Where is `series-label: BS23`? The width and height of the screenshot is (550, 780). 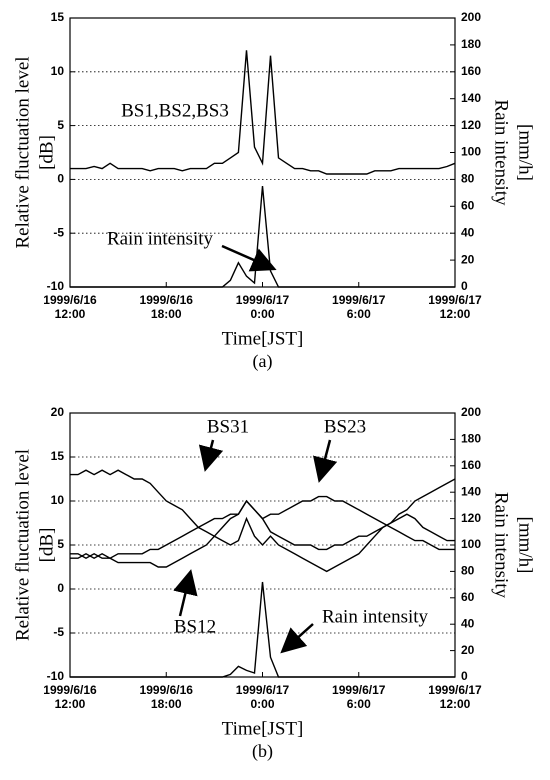 series-label: BS23 is located at coordinates (345, 426).